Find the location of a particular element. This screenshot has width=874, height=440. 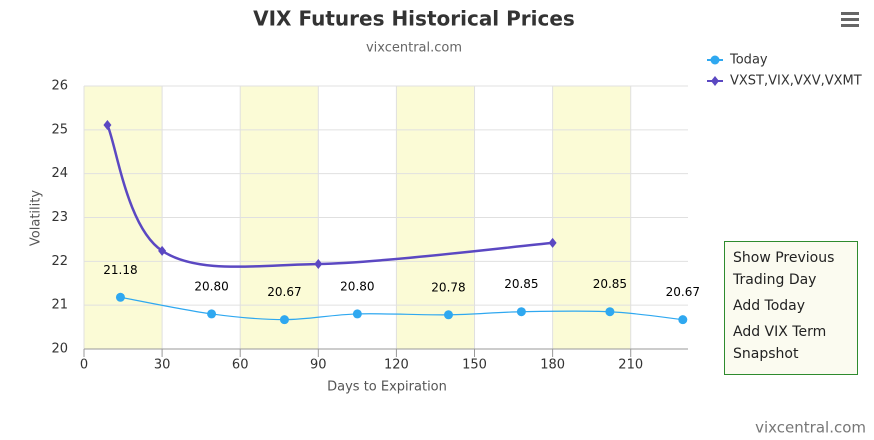

y-tick-label: 20 is located at coordinates (59, 349).